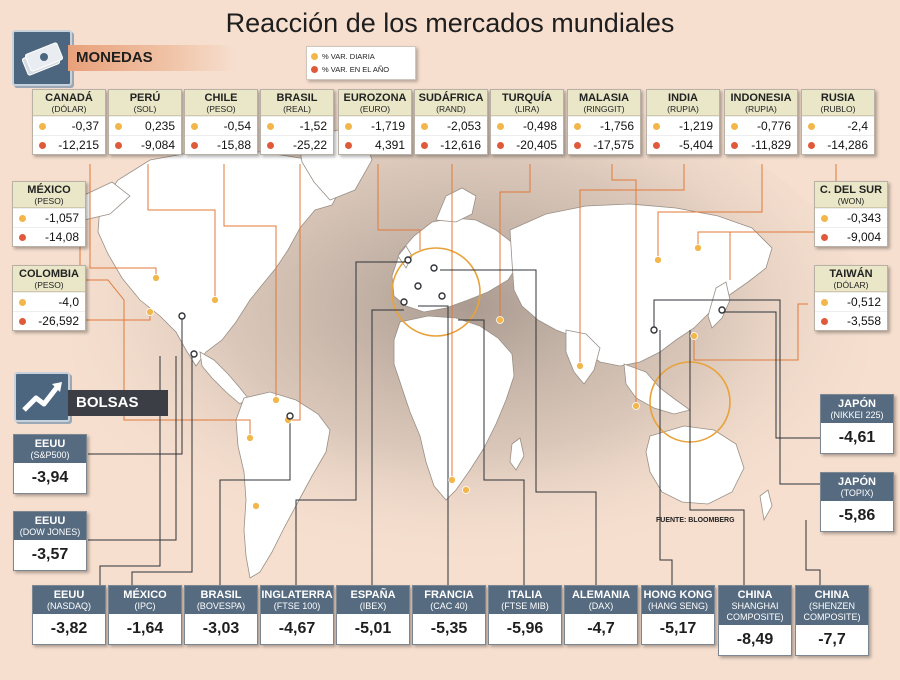  I want to click on currency-card-indonesia: INDONESIA (RUPIA) -0,776 -11,829, so click(761, 122).